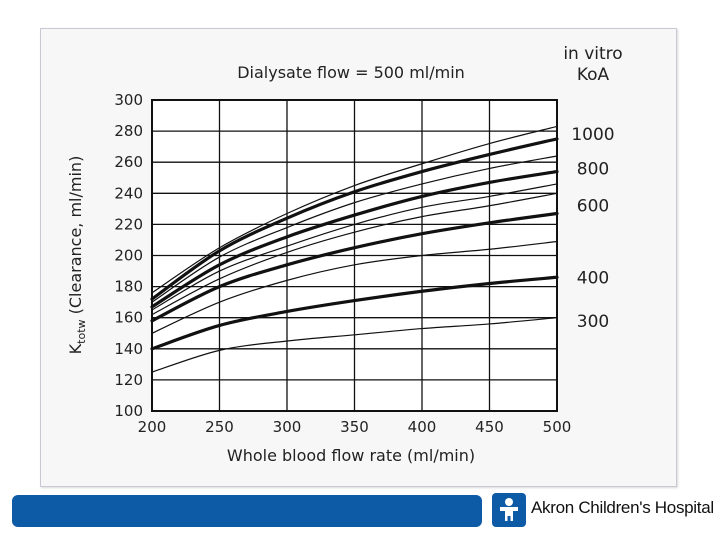  What do you see at coordinates (128, 131) in the screenshot?
I see `y-tick-label: 280` at bounding box center [128, 131].